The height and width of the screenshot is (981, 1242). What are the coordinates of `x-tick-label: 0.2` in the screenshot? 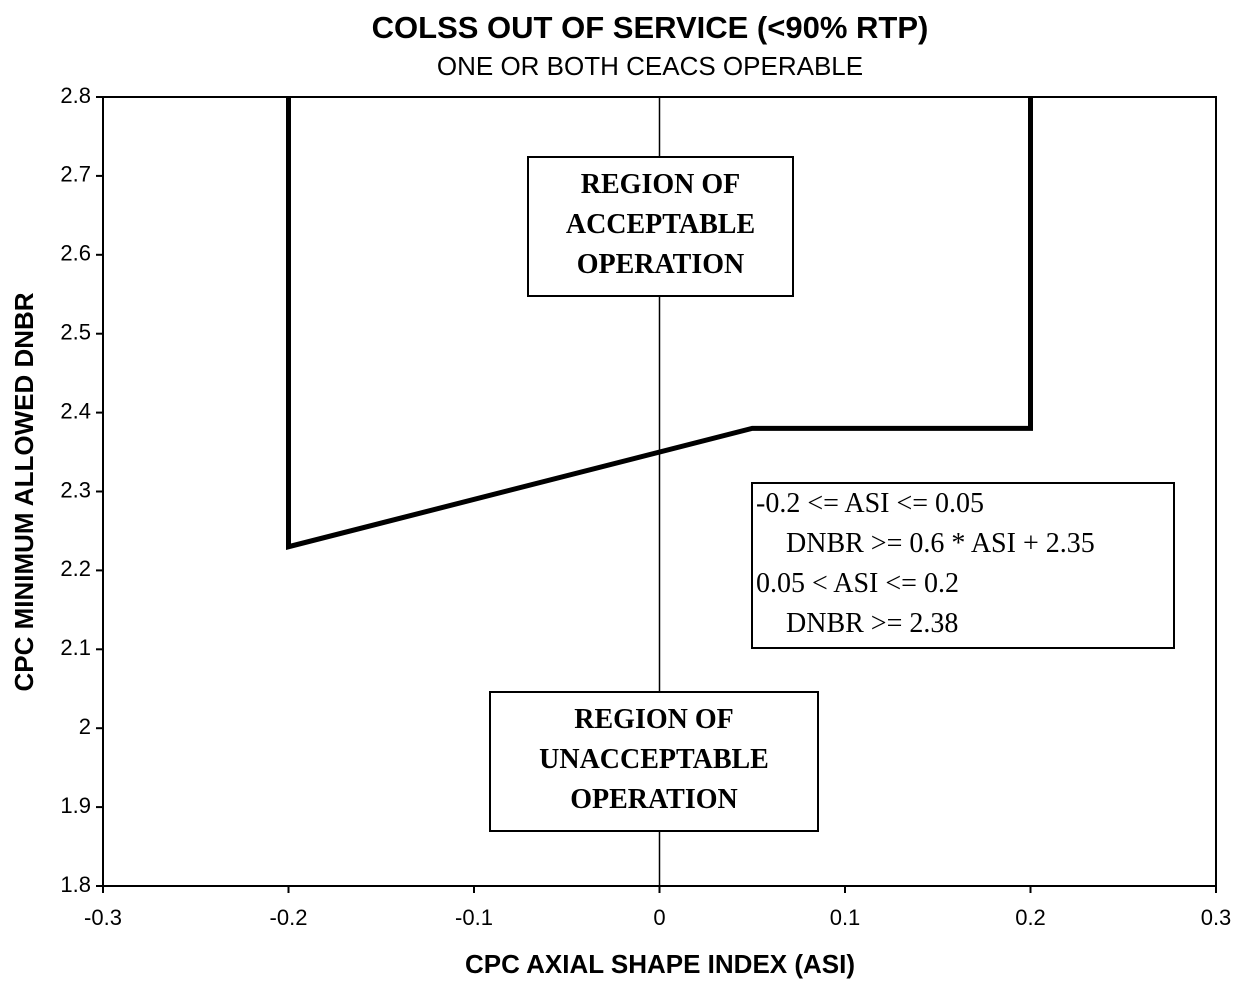 It's located at (1030, 917).